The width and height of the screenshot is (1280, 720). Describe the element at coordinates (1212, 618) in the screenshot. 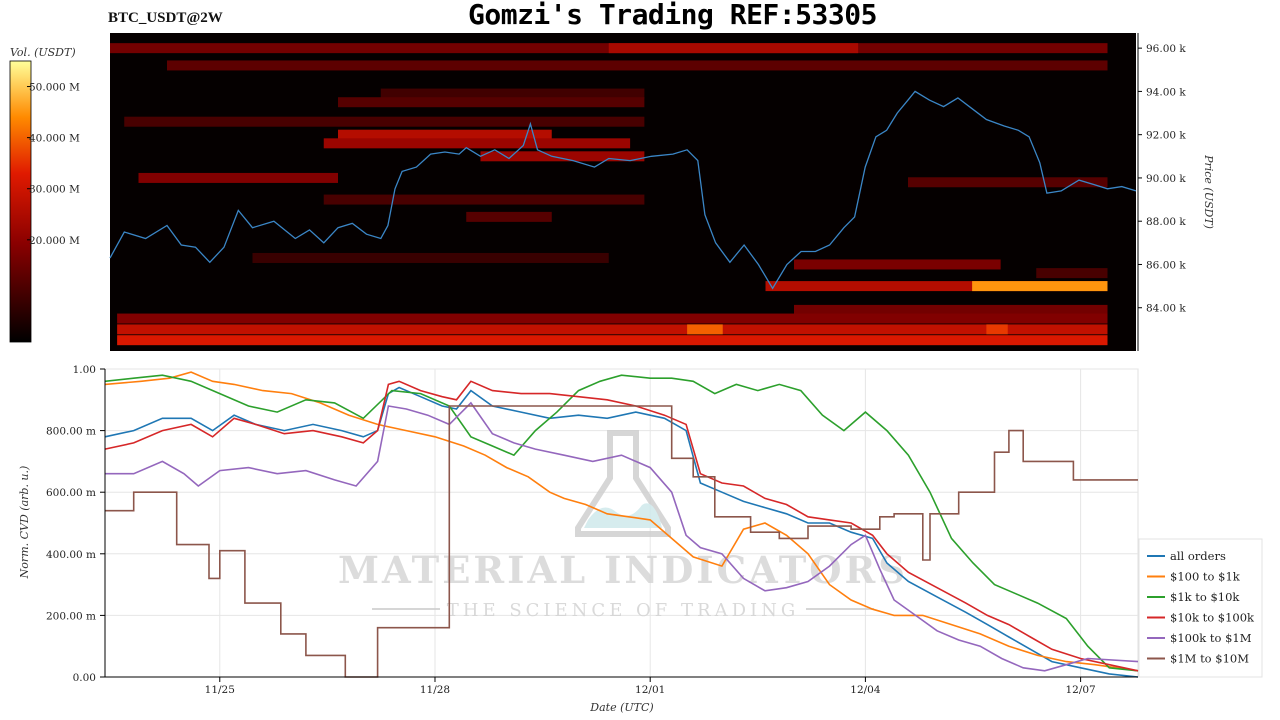

I see `legend-label: $10k to $100k` at that location.